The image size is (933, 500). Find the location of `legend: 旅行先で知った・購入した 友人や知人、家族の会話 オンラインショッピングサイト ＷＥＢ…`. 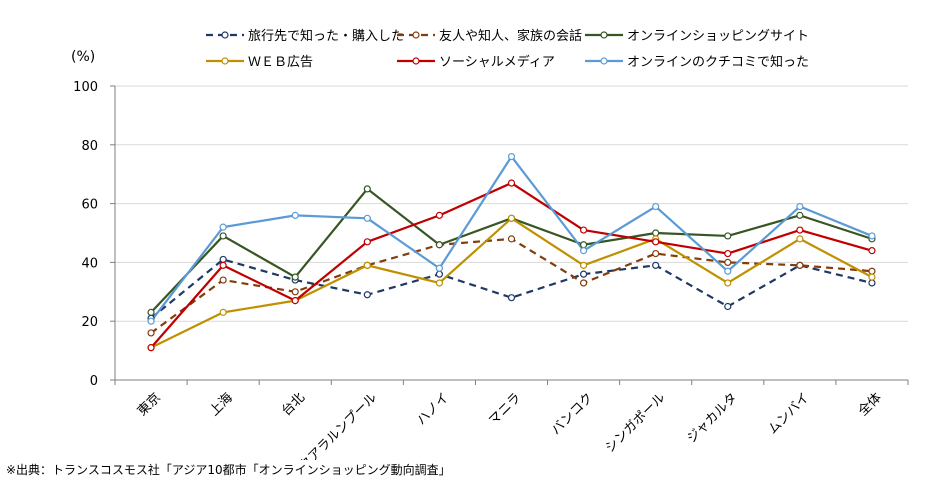

legend: 旅行先で知った・購入した 友人や知人、家族の会話 オンラインショッピングサイト ＷＥＢ… is located at coordinates (507, 49).